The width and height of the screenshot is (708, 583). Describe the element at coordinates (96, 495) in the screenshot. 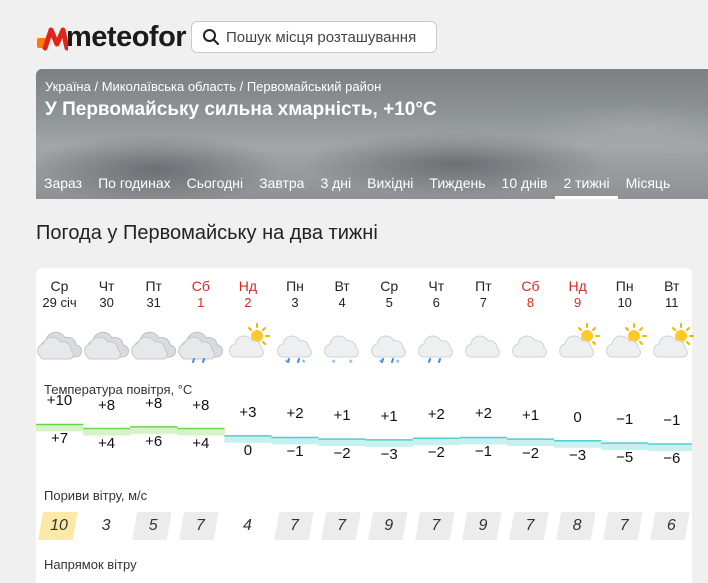

I see `wind-gust-label: Пориви вітру, м/с` at that location.